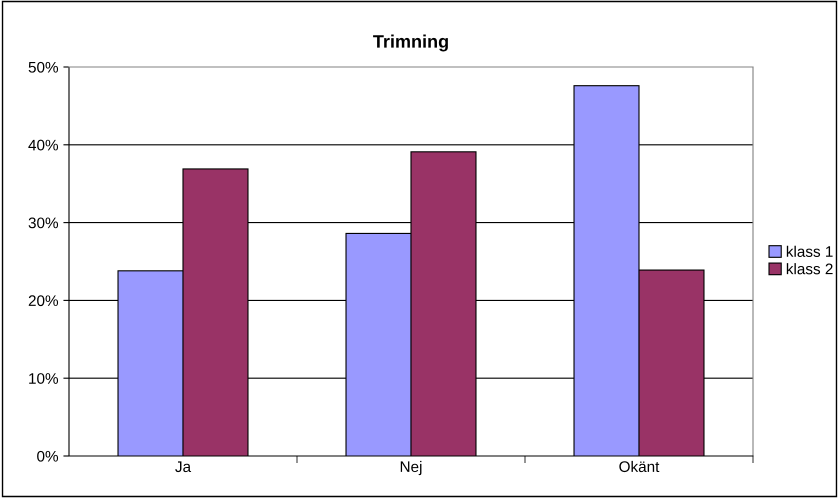  I want to click on y-tick-label: 0%, so click(47, 456).